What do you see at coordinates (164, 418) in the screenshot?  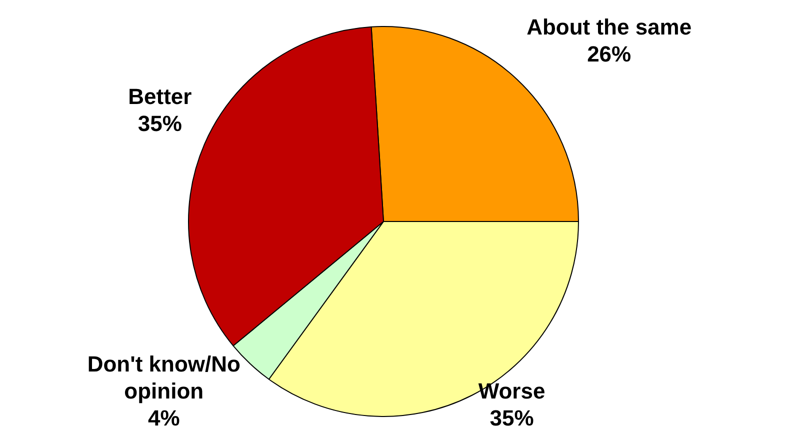 I see `data-label: 4%` at bounding box center [164, 418].